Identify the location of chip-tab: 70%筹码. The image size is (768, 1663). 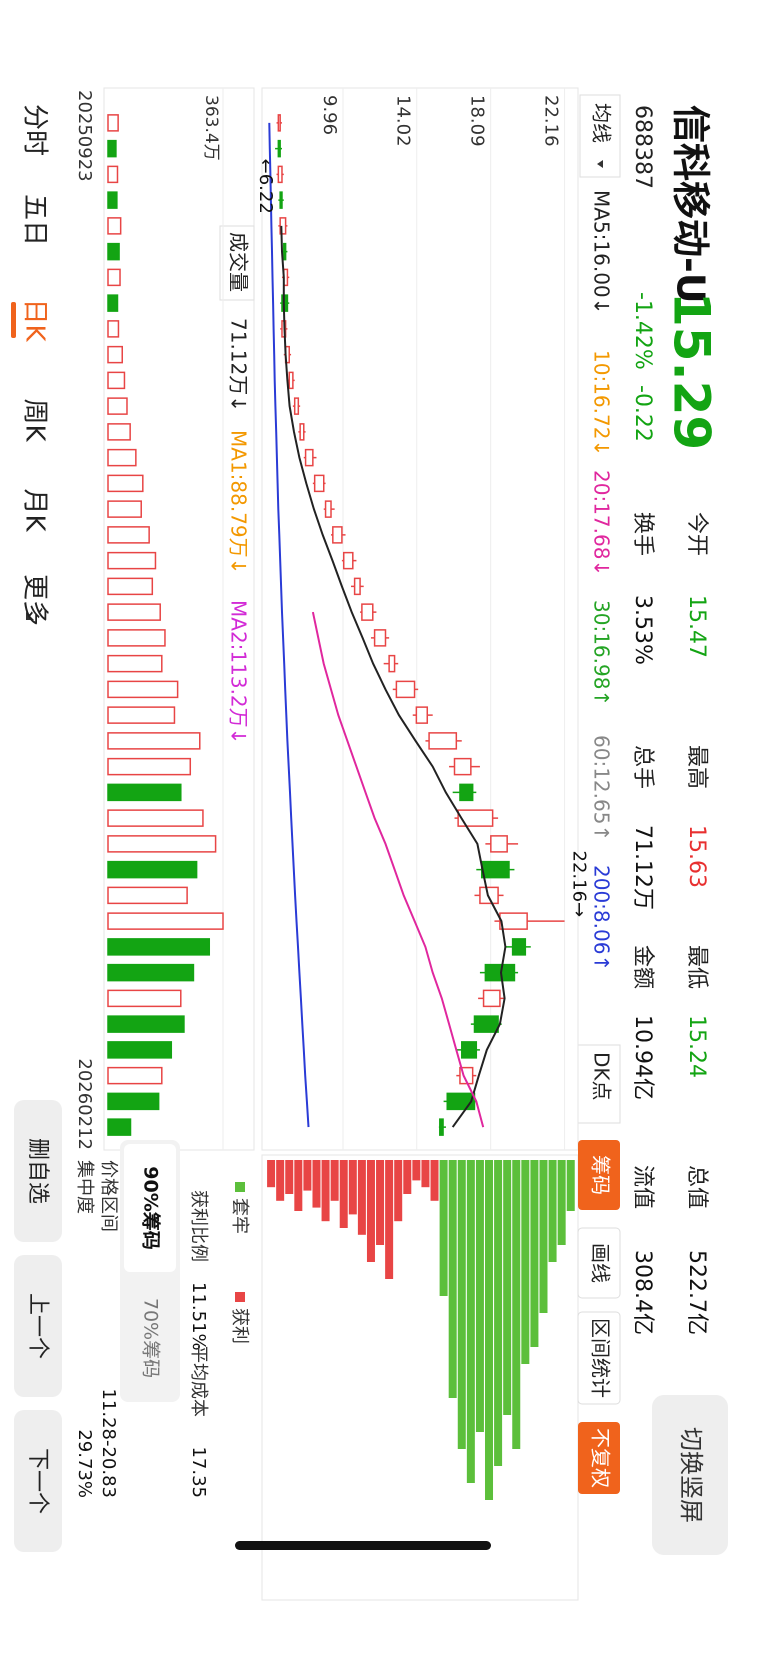
(151, 1338).